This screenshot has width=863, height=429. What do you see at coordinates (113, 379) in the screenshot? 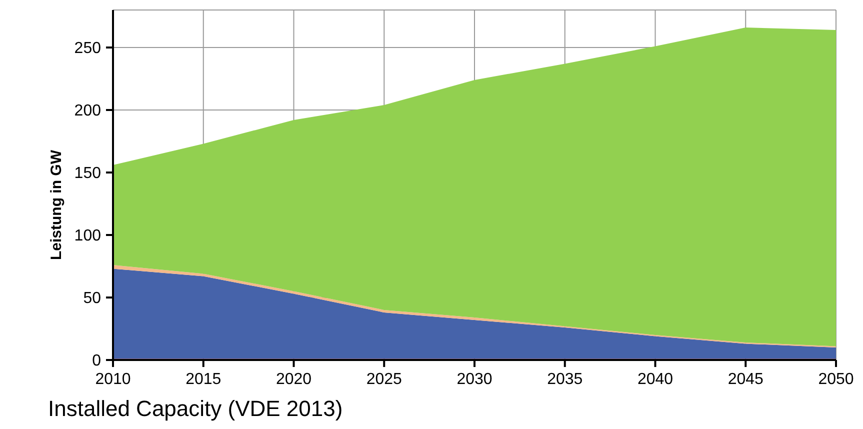
I see `x-tick-label: 2010` at bounding box center [113, 379].